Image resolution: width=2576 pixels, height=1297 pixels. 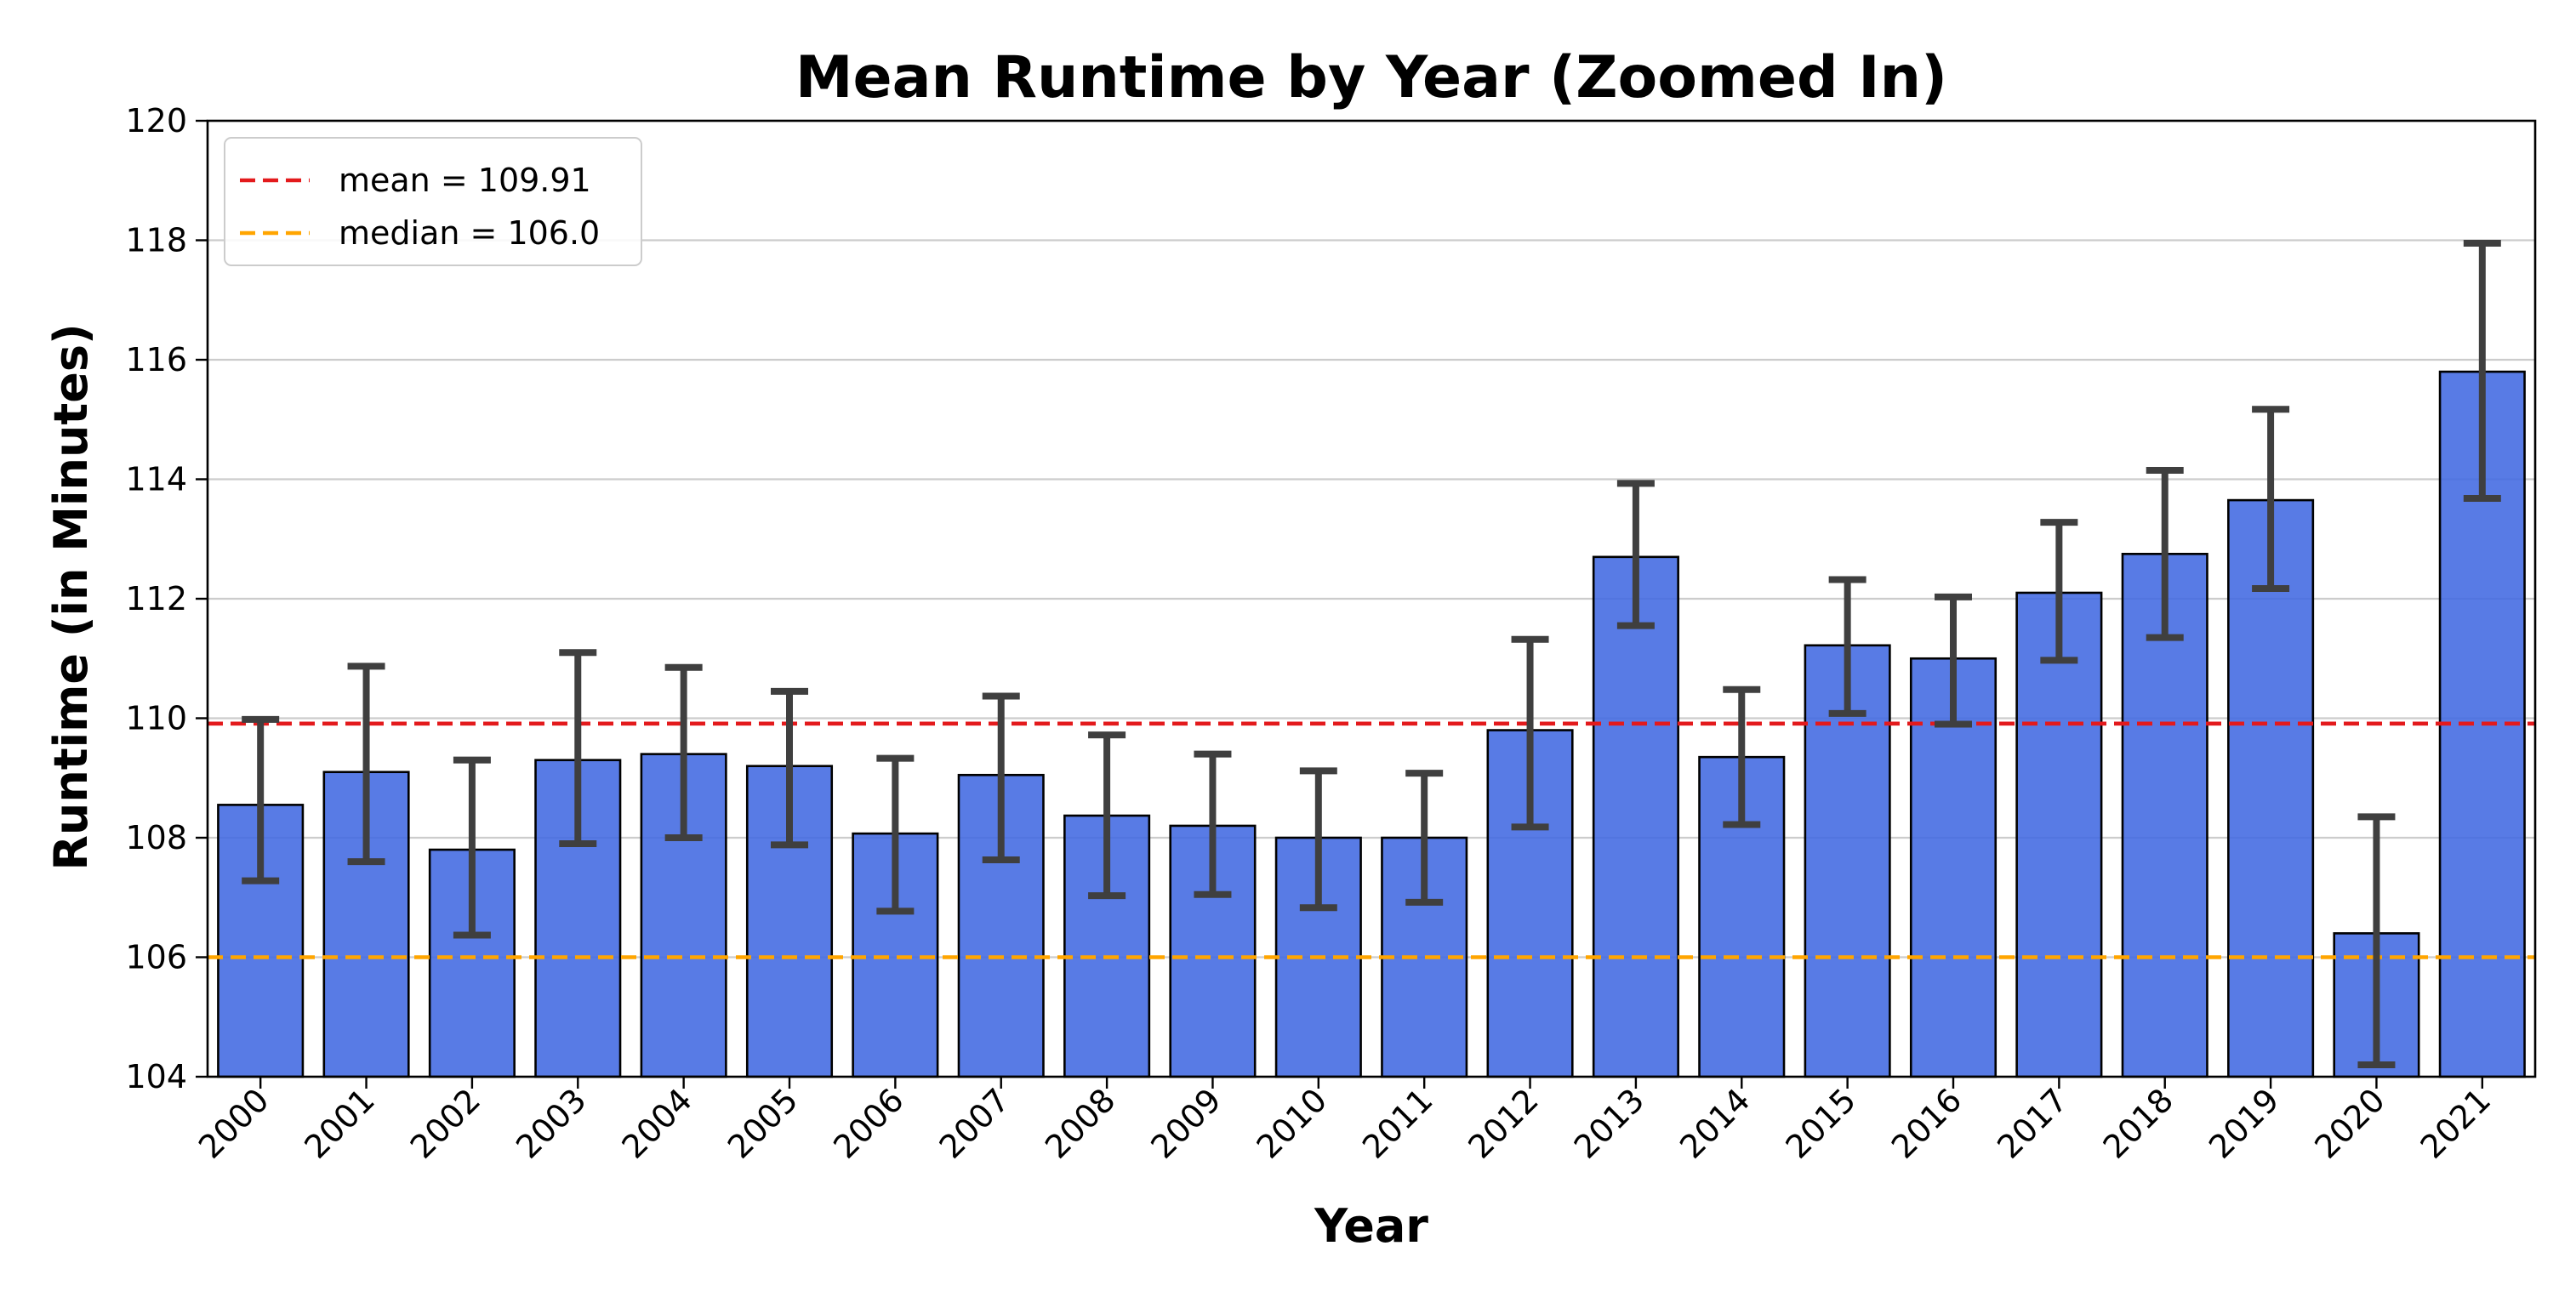 I want to click on x-tick-label: 2000, so click(x=234, y=1123).